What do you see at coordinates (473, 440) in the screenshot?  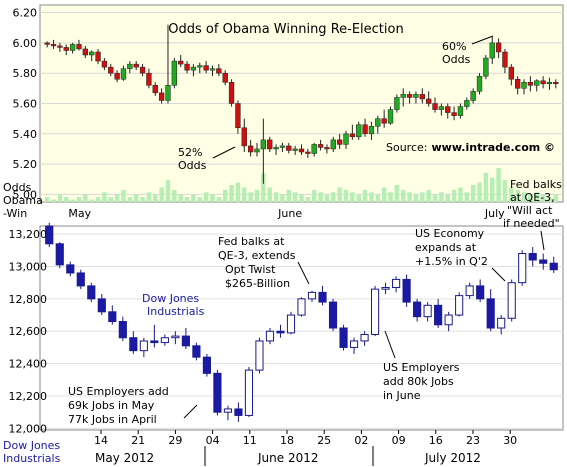 I see `dow-x-tick-label: 23` at bounding box center [473, 440].